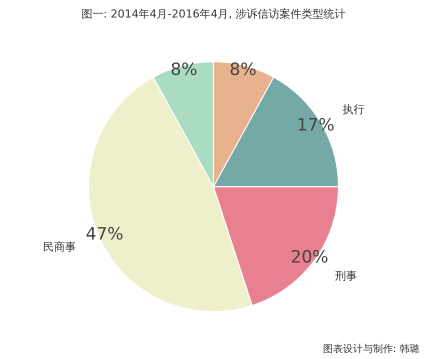 Image resolution: width=426 pixels, height=359 pixels. Describe the element at coordinates (105, 234) in the screenshot. I see `data-label: 47%` at that location.